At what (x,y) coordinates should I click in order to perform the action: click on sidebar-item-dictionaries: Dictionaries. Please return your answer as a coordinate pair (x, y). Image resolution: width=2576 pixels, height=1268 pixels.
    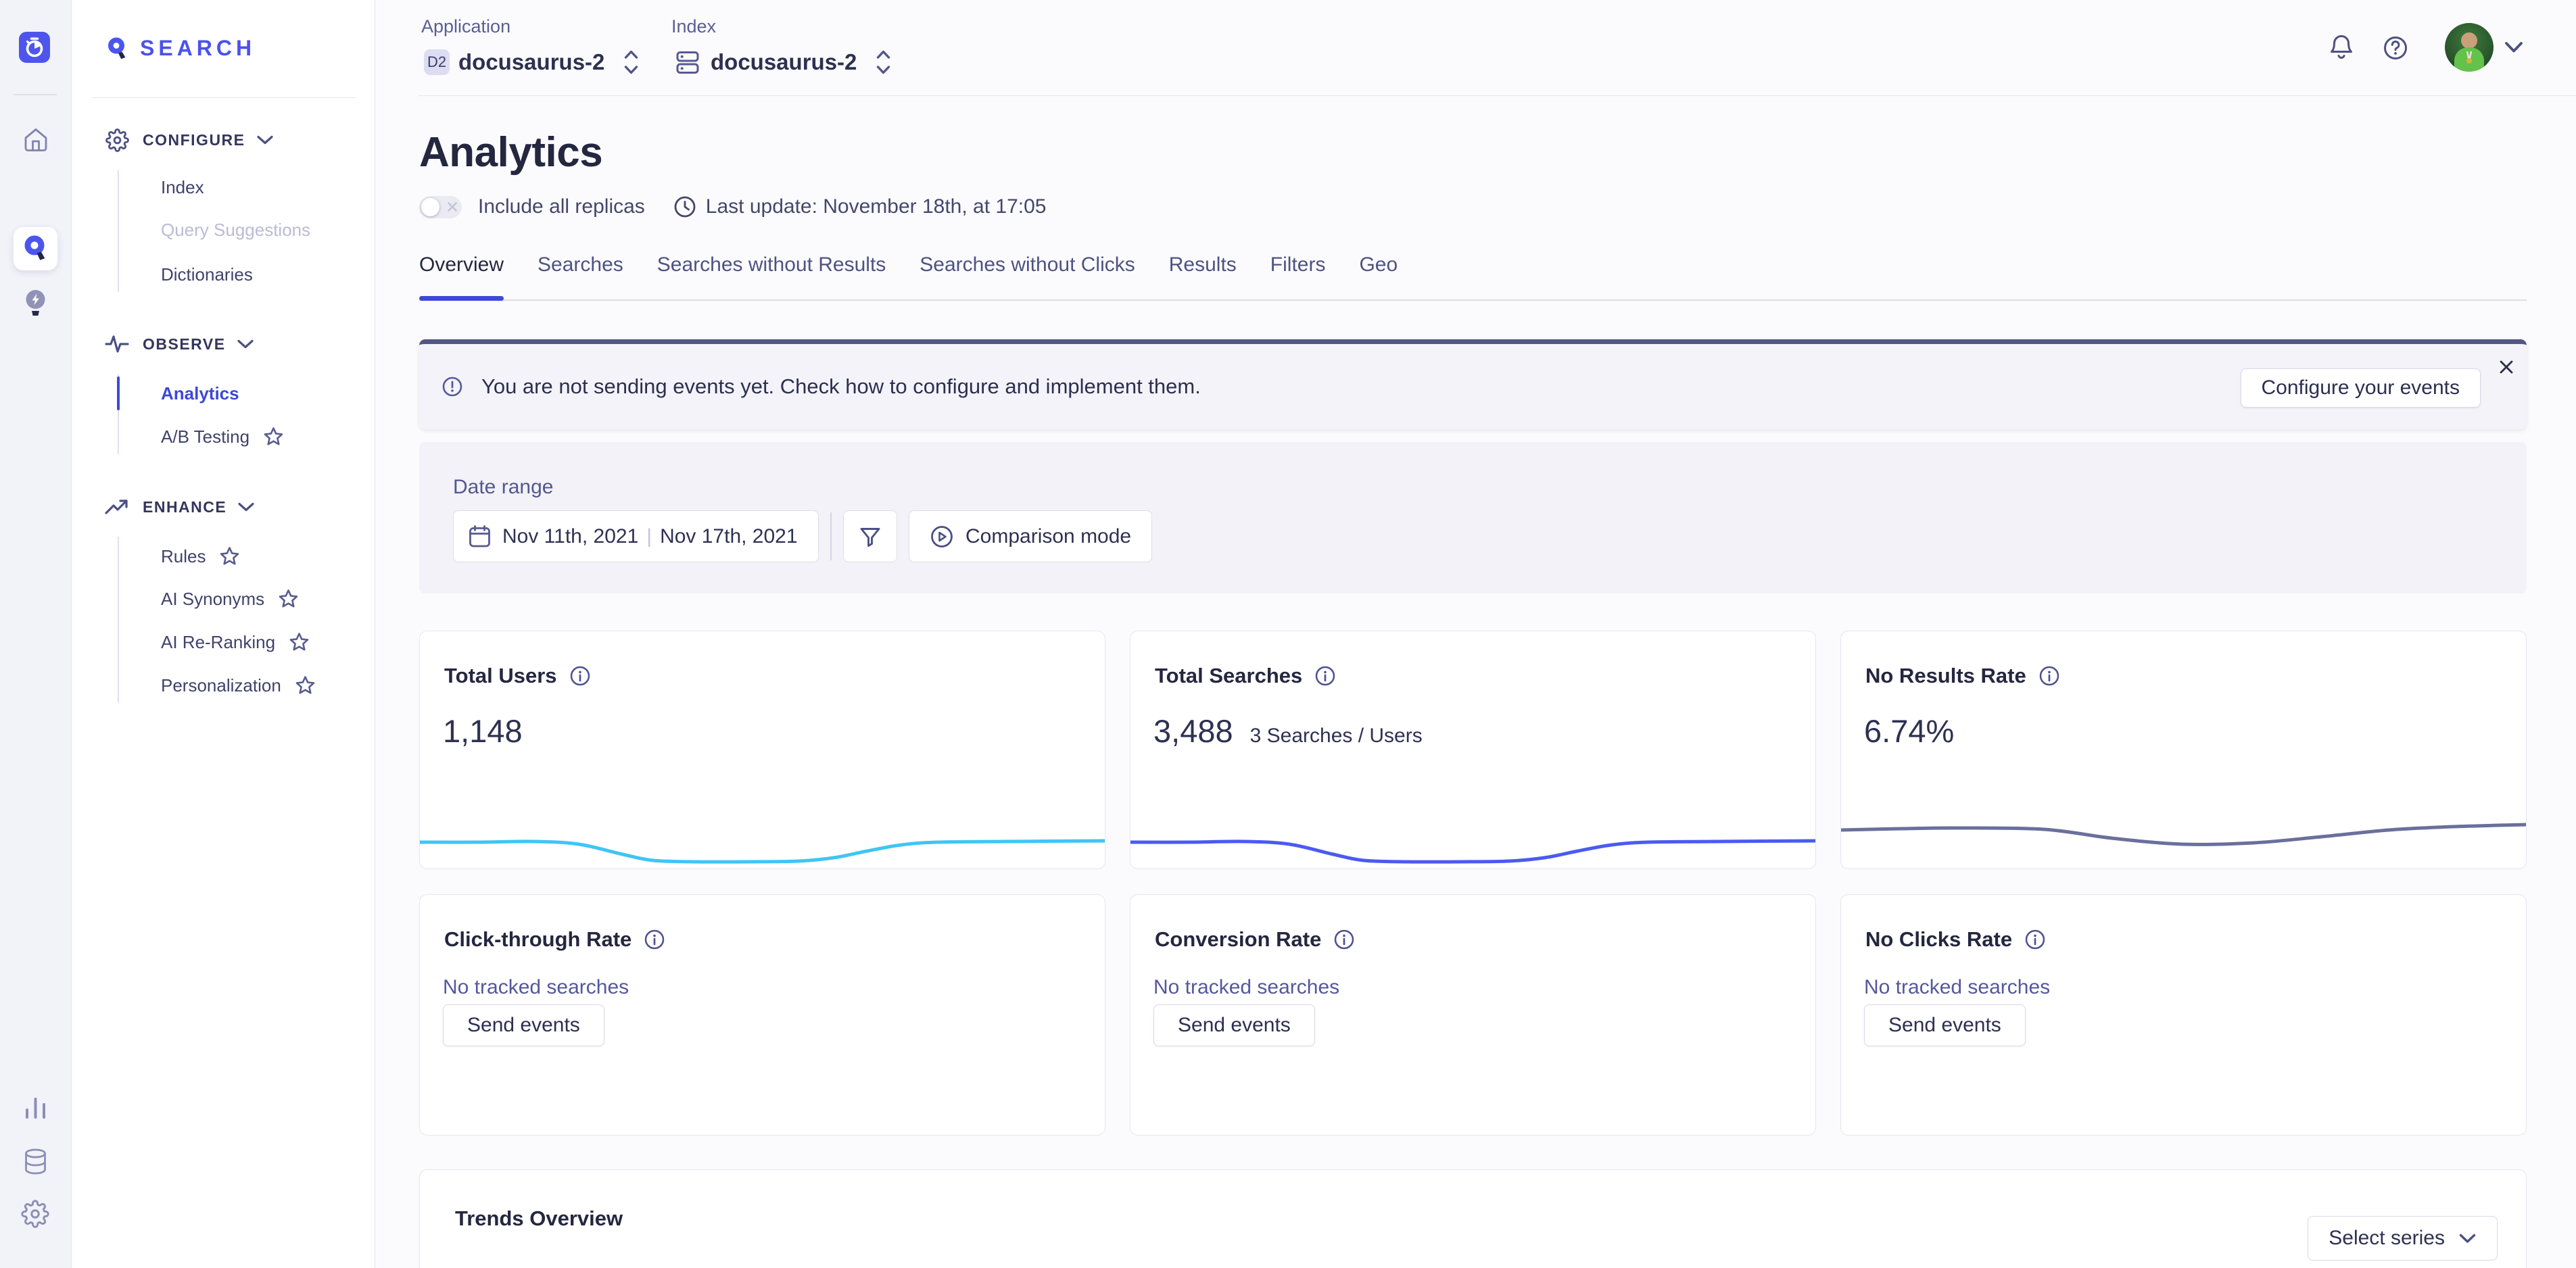
    Looking at the image, I should click on (207, 274).